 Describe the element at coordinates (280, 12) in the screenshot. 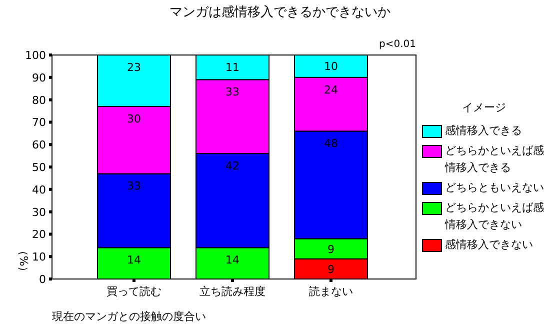

I see `title: マンガは感情移入できるかできないか` at that location.